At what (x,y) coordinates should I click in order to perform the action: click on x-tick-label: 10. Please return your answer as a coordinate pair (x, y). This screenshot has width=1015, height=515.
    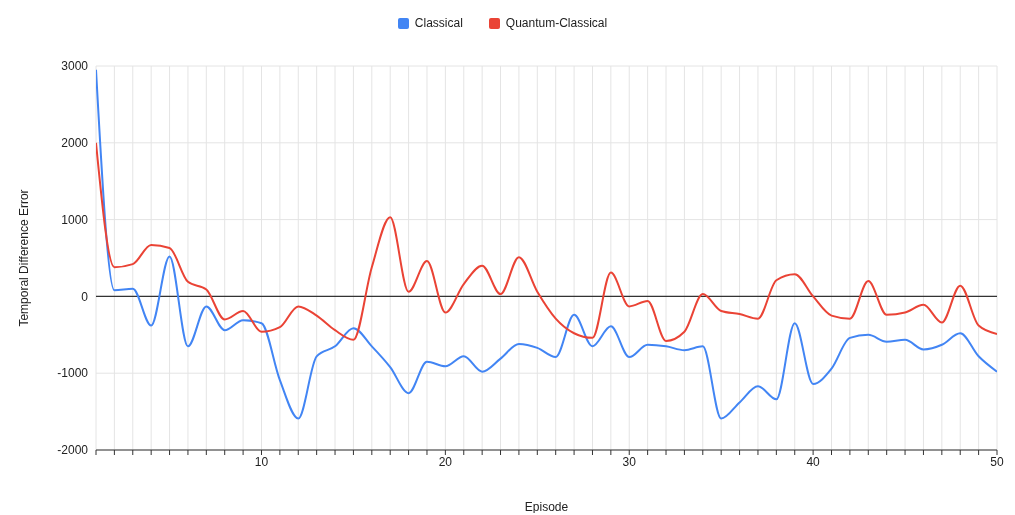
    Looking at the image, I should click on (261, 461).